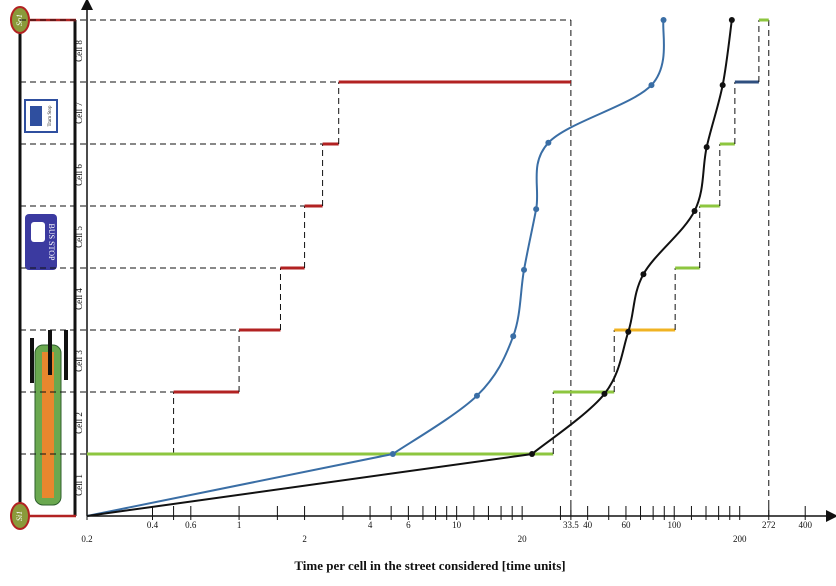 The image size is (836, 586). I want to click on x-tick-label: 0.6, so click(191, 525).